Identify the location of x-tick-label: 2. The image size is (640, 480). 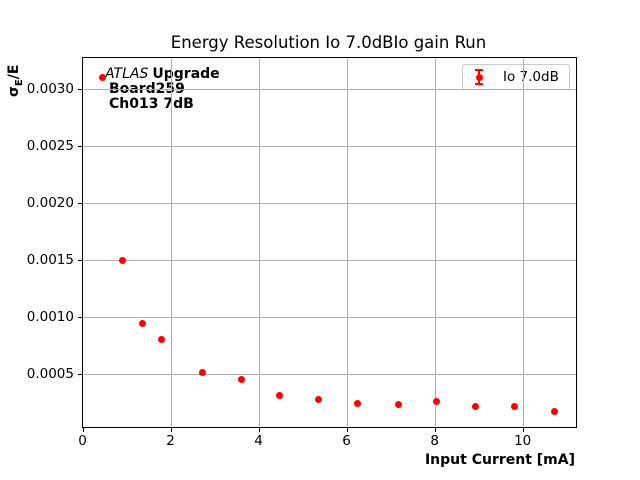
(170, 441).